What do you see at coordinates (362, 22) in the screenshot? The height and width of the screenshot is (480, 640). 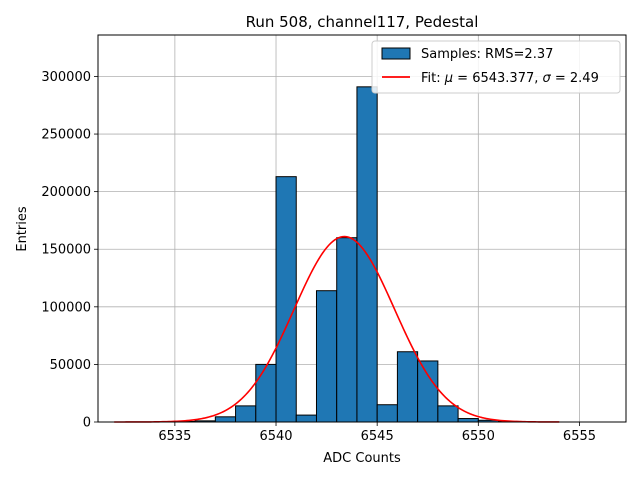 I see `chart-title: Run 508, channel117, Pedestal` at bounding box center [362, 22].